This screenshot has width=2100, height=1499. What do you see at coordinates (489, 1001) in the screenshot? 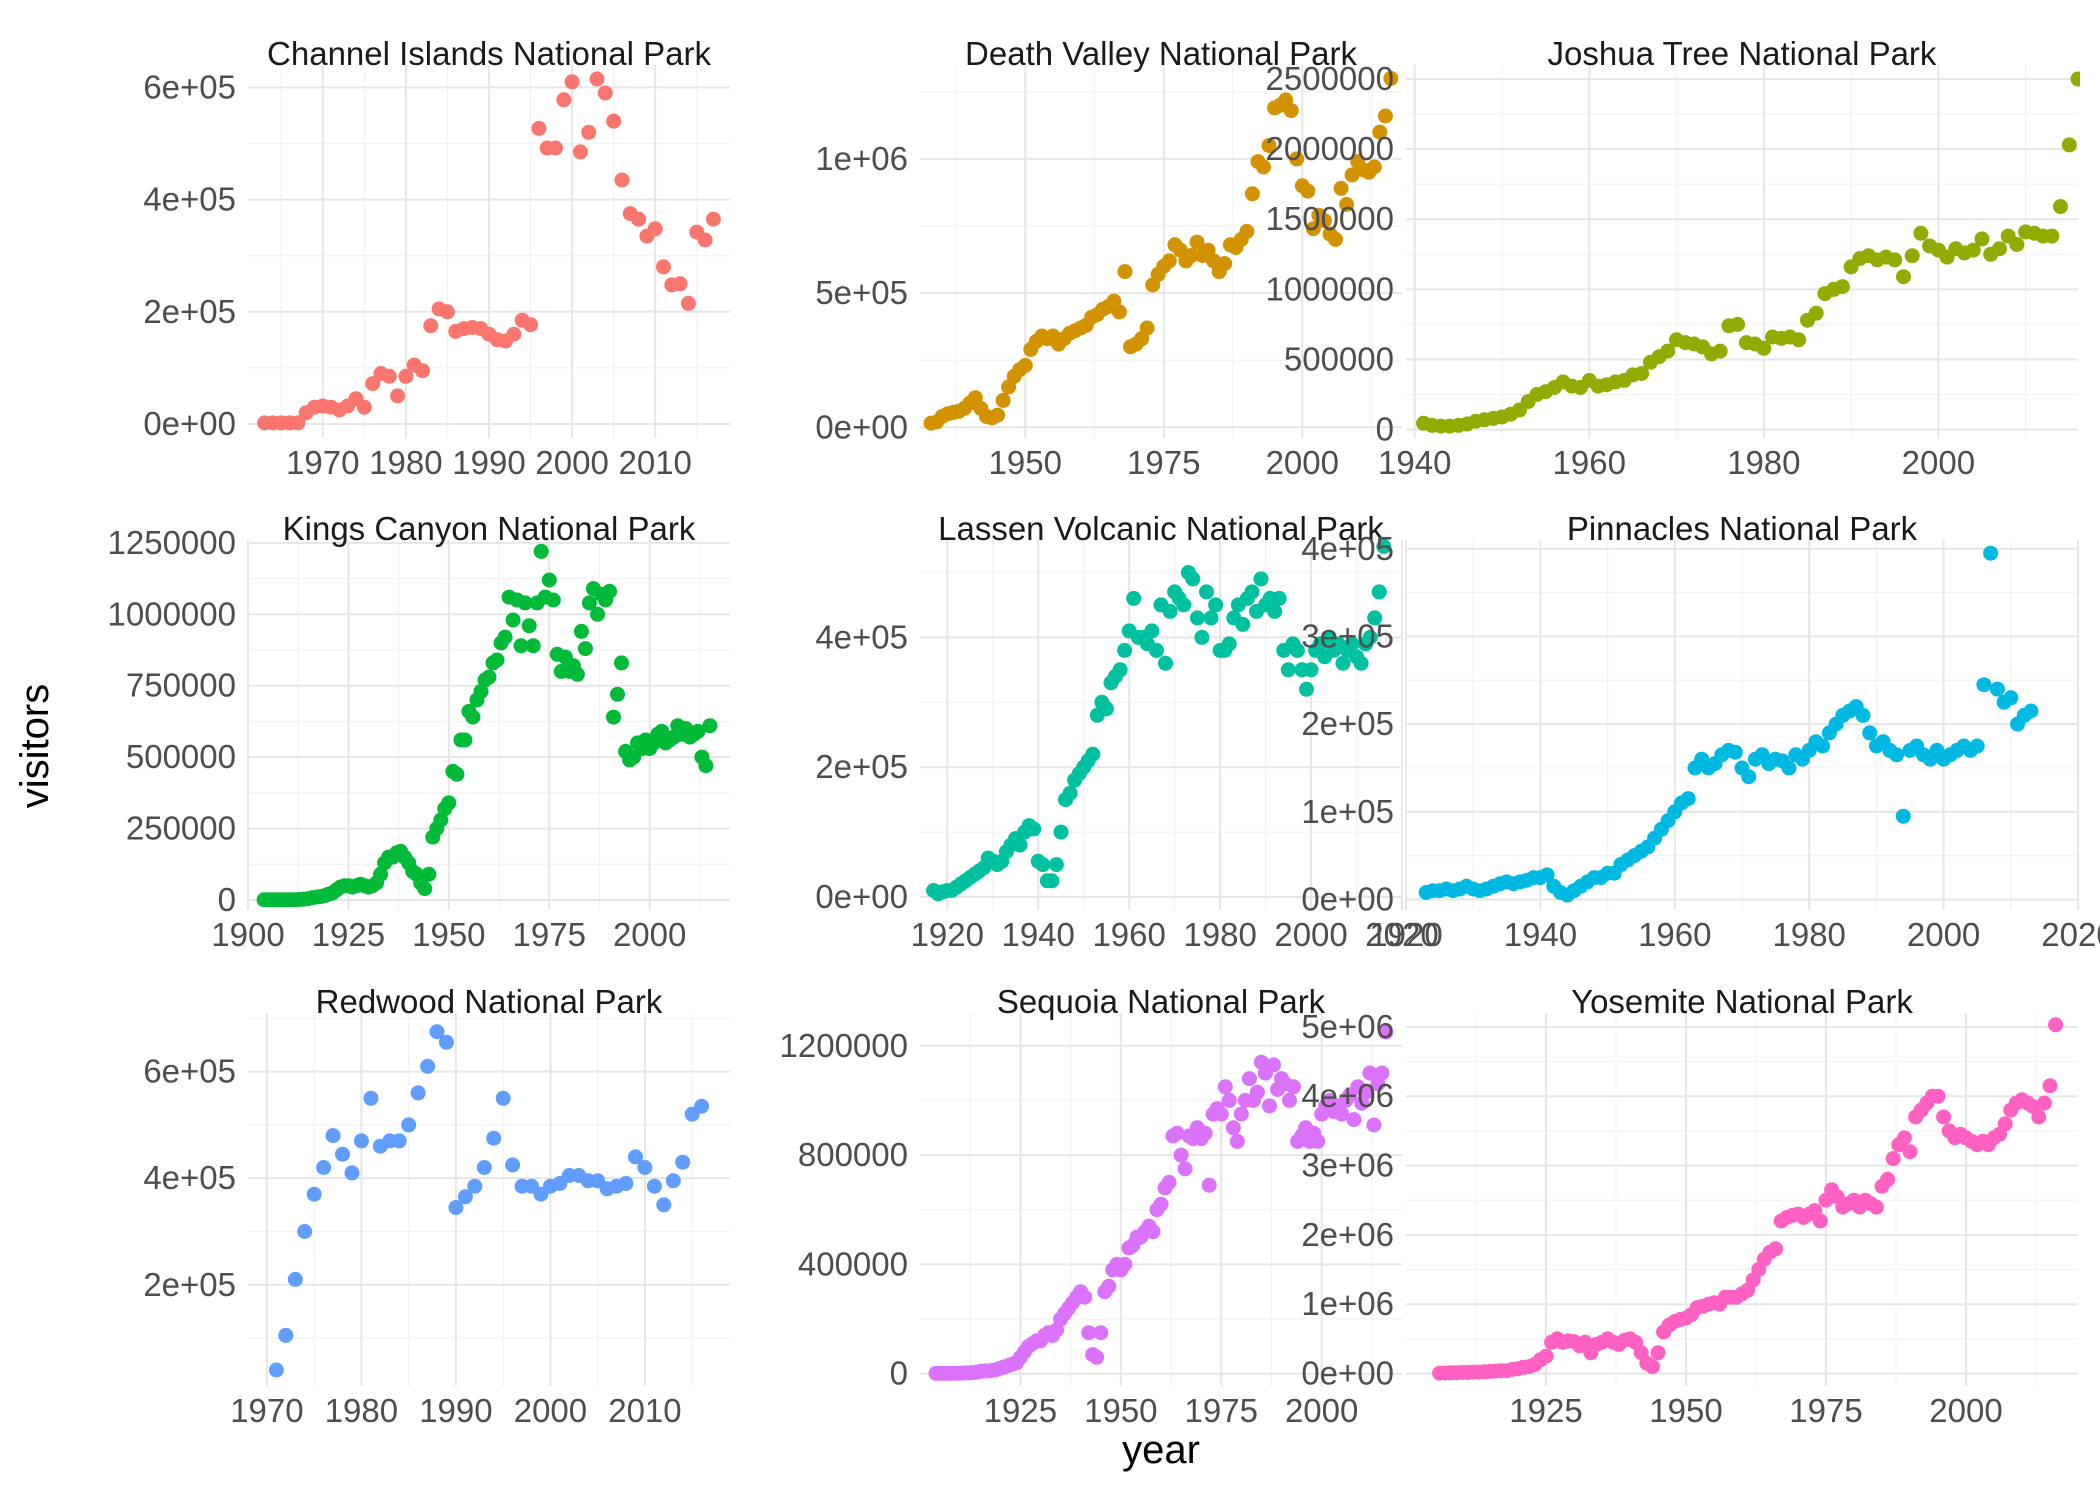
I see `facet-title: Redwood National Park` at bounding box center [489, 1001].